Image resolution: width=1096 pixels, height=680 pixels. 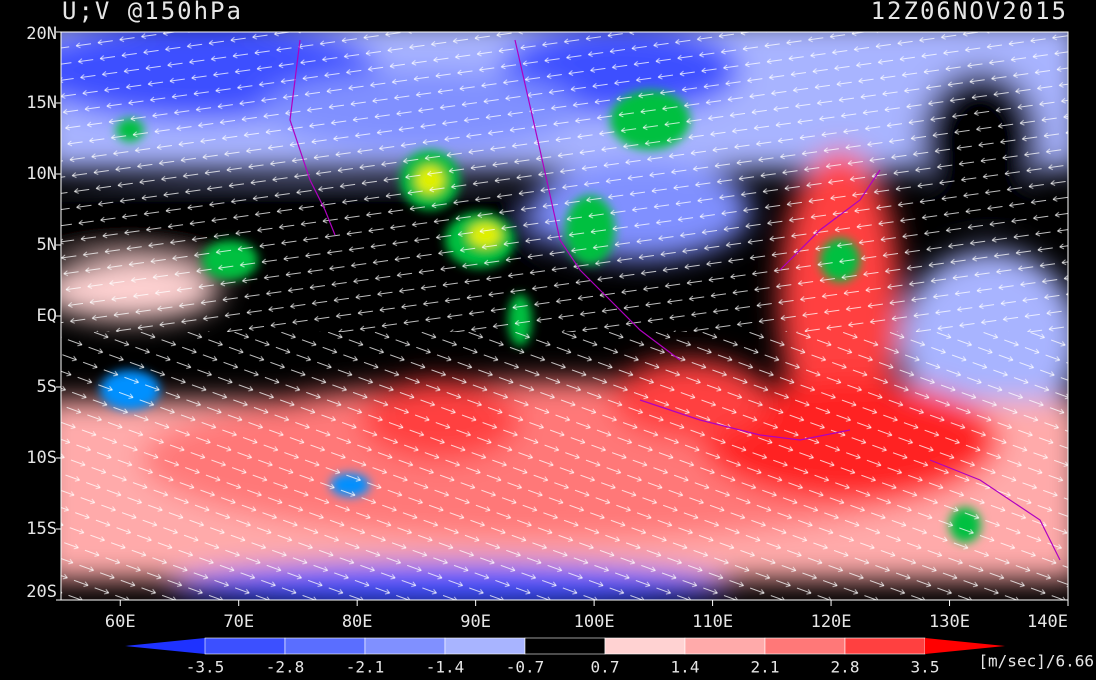 What do you see at coordinates (41, 103) in the screenshot?
I see `y-tick-label: 15N` at bounding box center [41, 103].